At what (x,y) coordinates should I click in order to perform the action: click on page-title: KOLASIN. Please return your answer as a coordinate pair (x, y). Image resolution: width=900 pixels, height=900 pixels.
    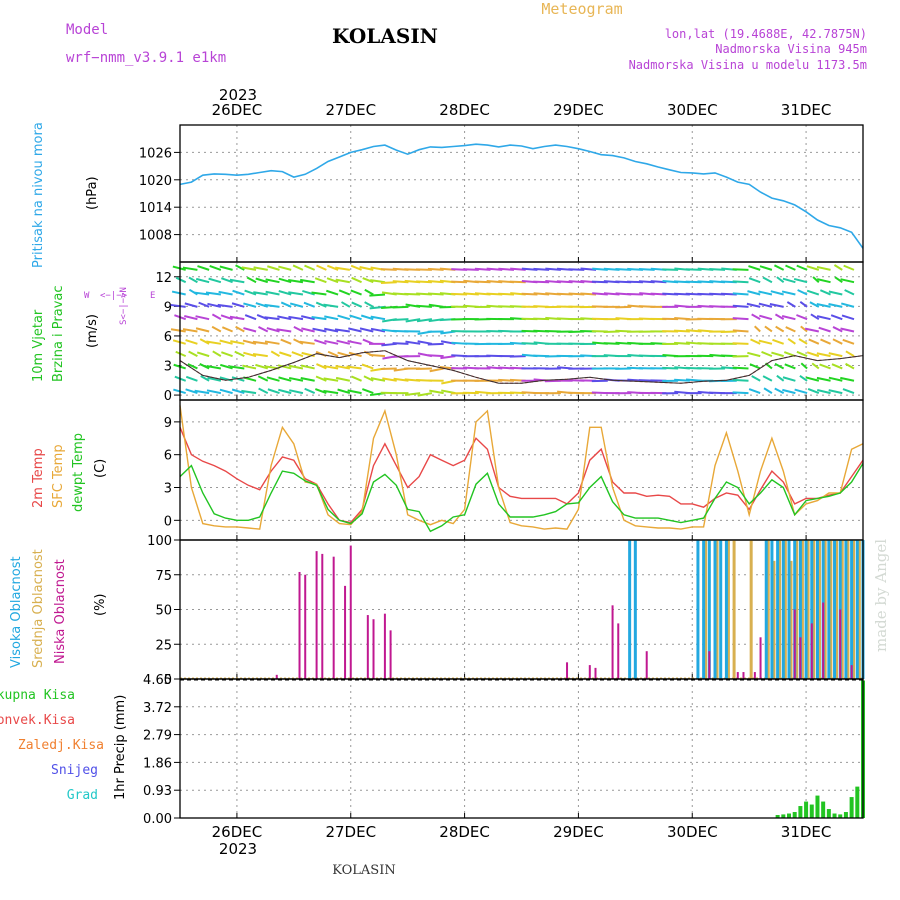
    Looking at the image, I should click on (385, 36).